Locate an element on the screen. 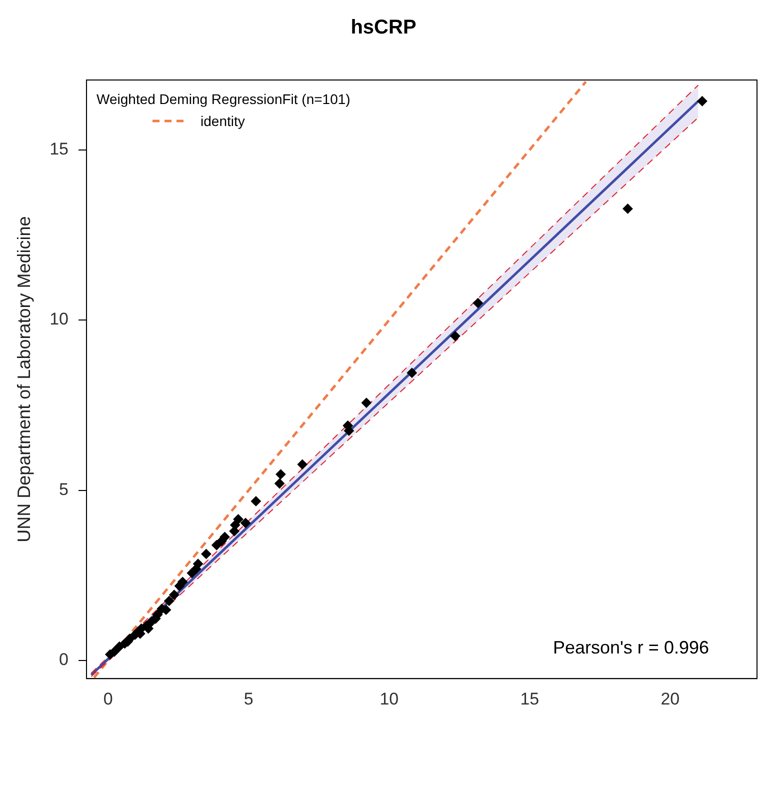 Image resolution: width=769 pixels, height=785 pixels. x-tick-label: 15 is located at coordinates (530, 698).